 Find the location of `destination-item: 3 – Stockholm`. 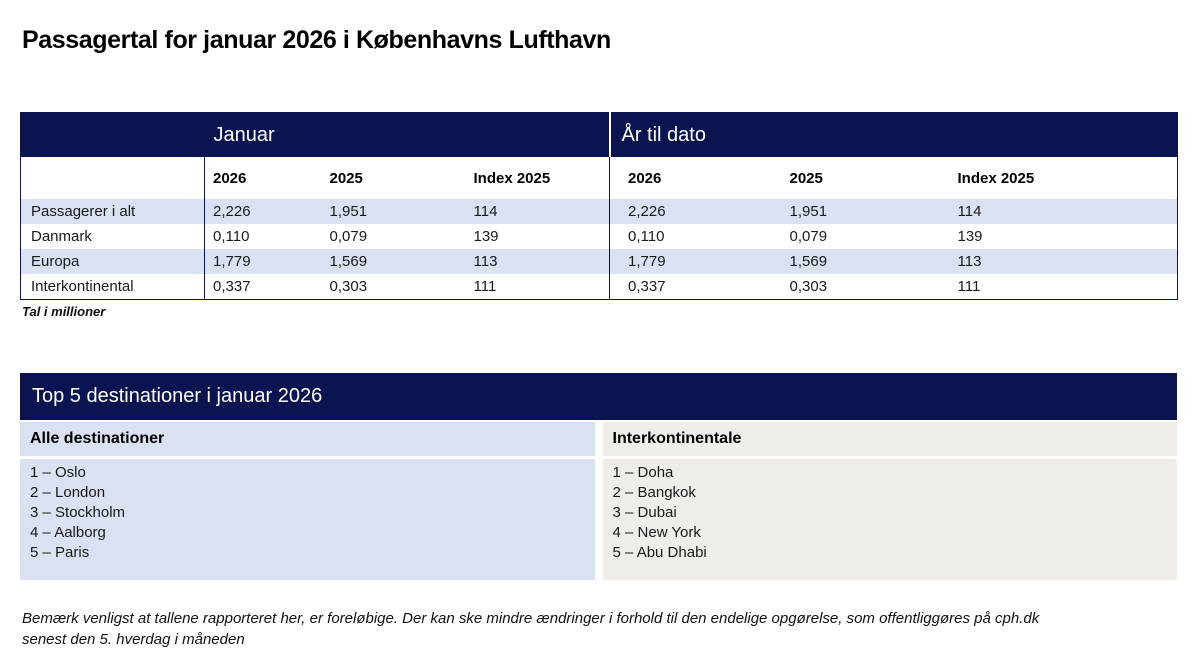

destination-item: 3 – Stockholm is located at coordinates (78, 512).